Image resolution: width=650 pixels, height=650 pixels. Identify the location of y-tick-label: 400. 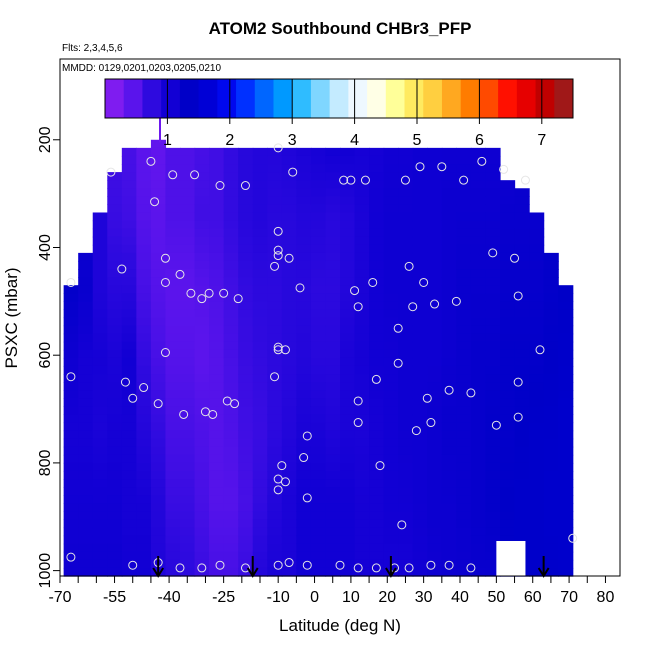
(45, 247).